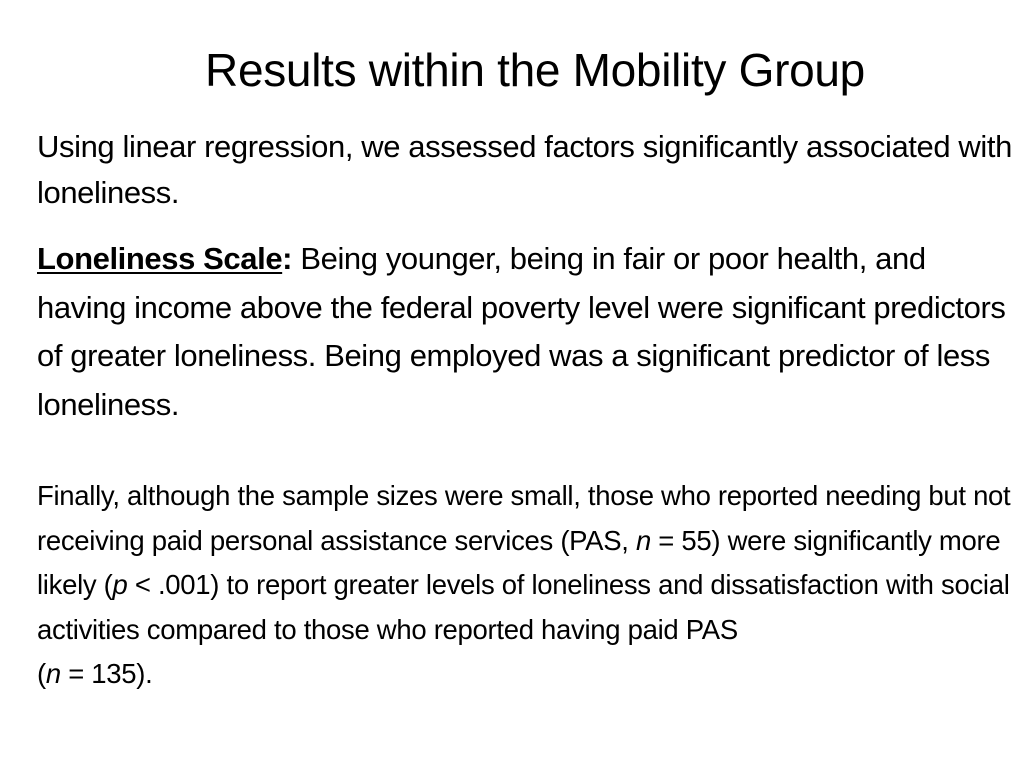 Image resolution: width=1024 pixels, height=768 pixels. I want to click on loneliness-scale-heading: Loneliness Scale:, so click(165, 258).